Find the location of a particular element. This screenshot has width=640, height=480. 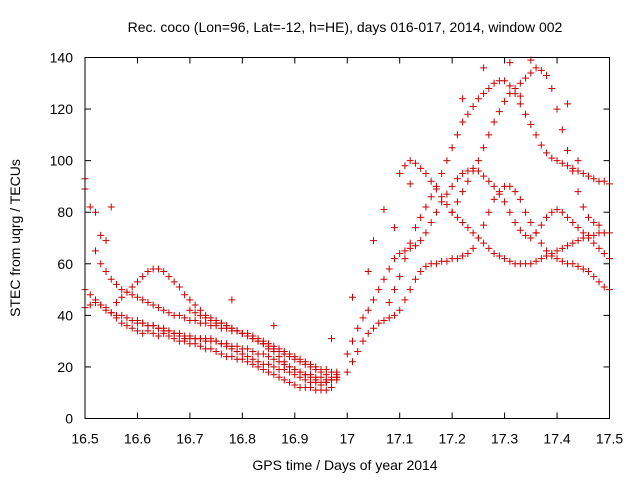

series-sat-e is located at coordinates (237, 353).